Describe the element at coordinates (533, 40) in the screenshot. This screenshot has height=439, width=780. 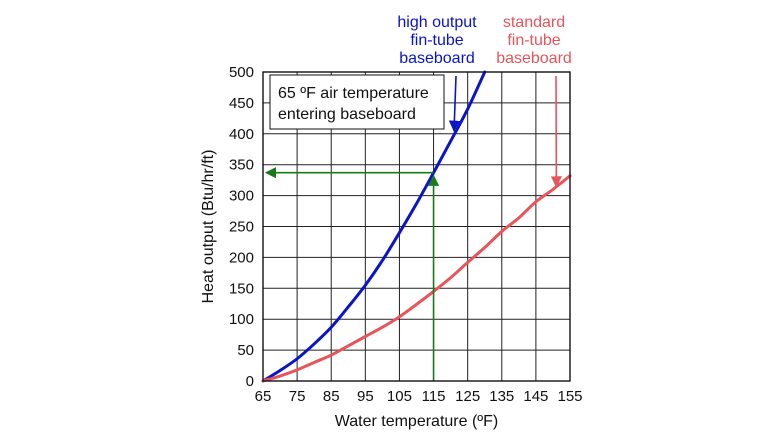
I see `standard-label-line: fin-tube` at that location.